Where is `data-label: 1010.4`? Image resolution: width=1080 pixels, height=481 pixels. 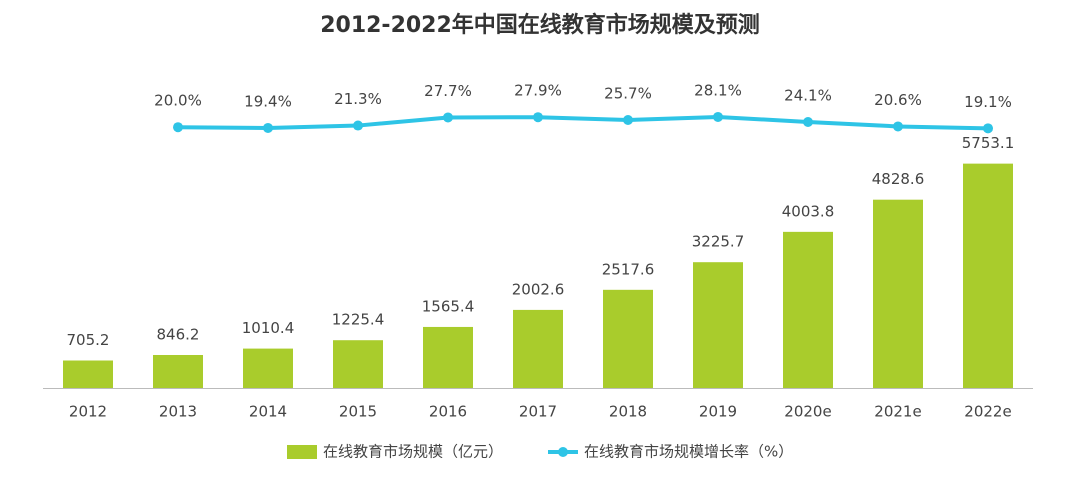 data-label: 1010.4 is located at coordinates (268, 328).